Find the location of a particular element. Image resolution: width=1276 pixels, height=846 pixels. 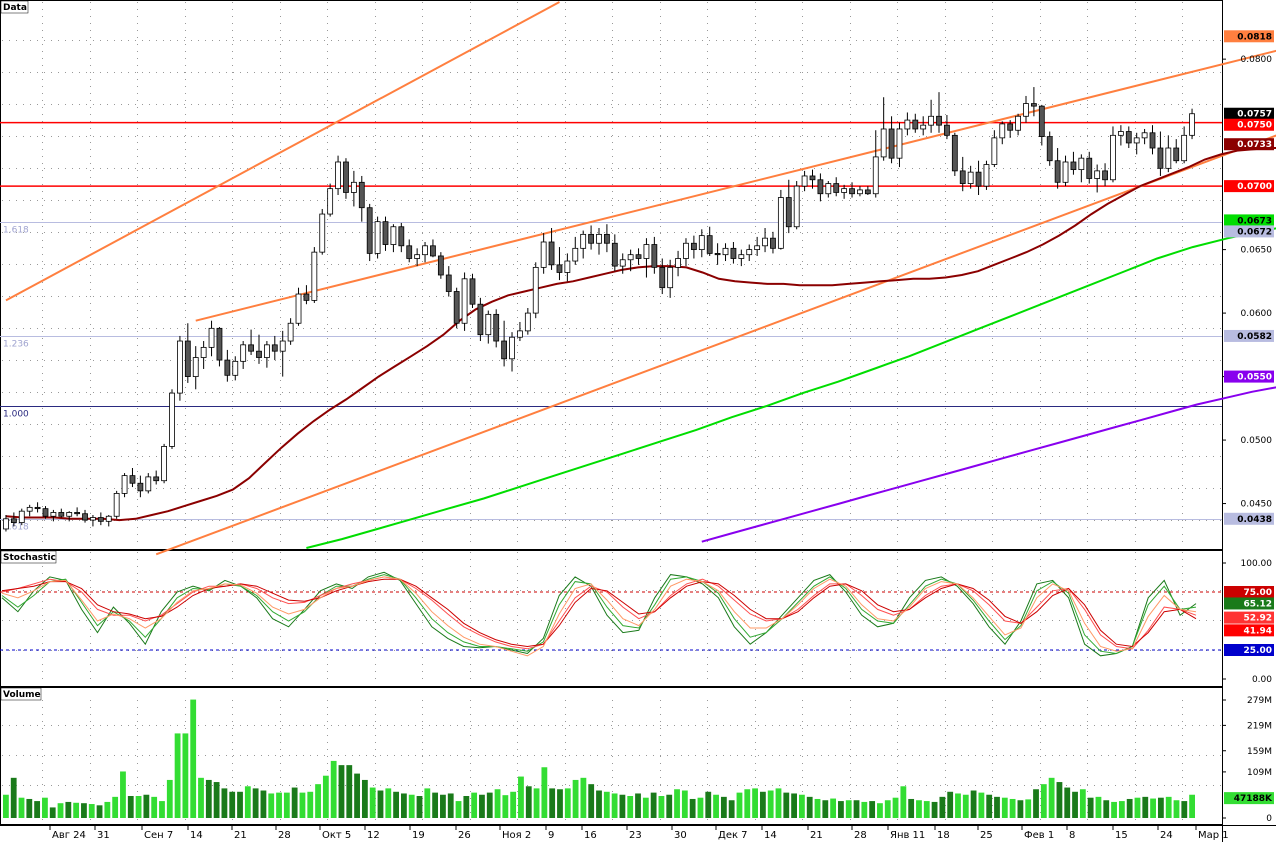

value-tag-label: 0.0818 is located at coordinates (1254, 37).